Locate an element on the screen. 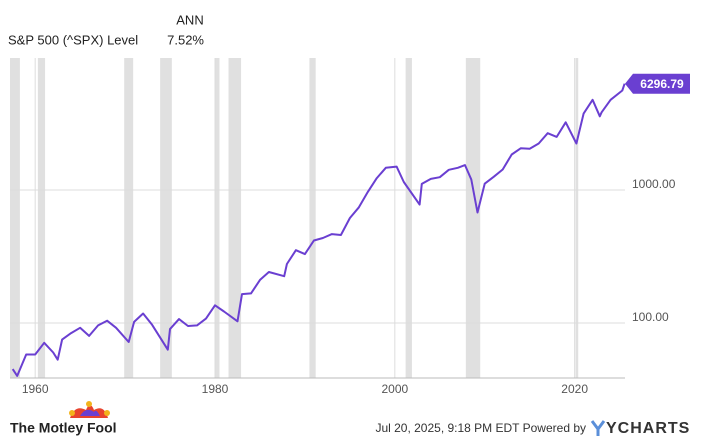 This screenshot has height=441, width=720. brand-icon is located at coordinates (598, 428).